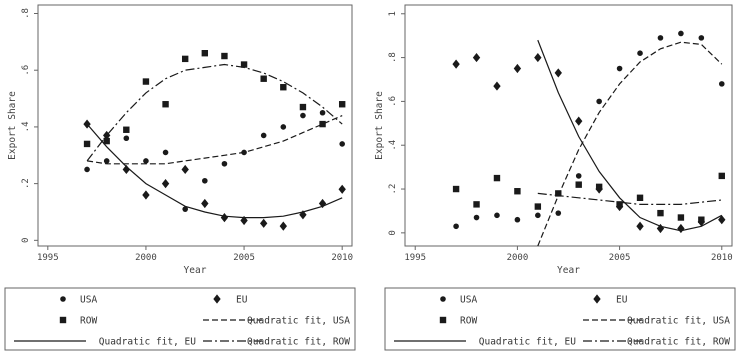 This screenshot has width=740, height=356. What do you see at coordinates (393, 13) in the screenshot?
I see `y-tick-label: 1` at bounding box center [393, 13].